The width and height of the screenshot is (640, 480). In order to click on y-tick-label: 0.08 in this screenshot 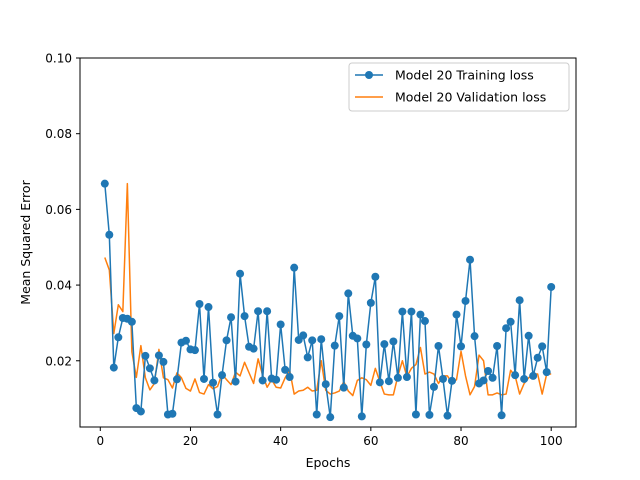, I will do `click(58, 134)`.